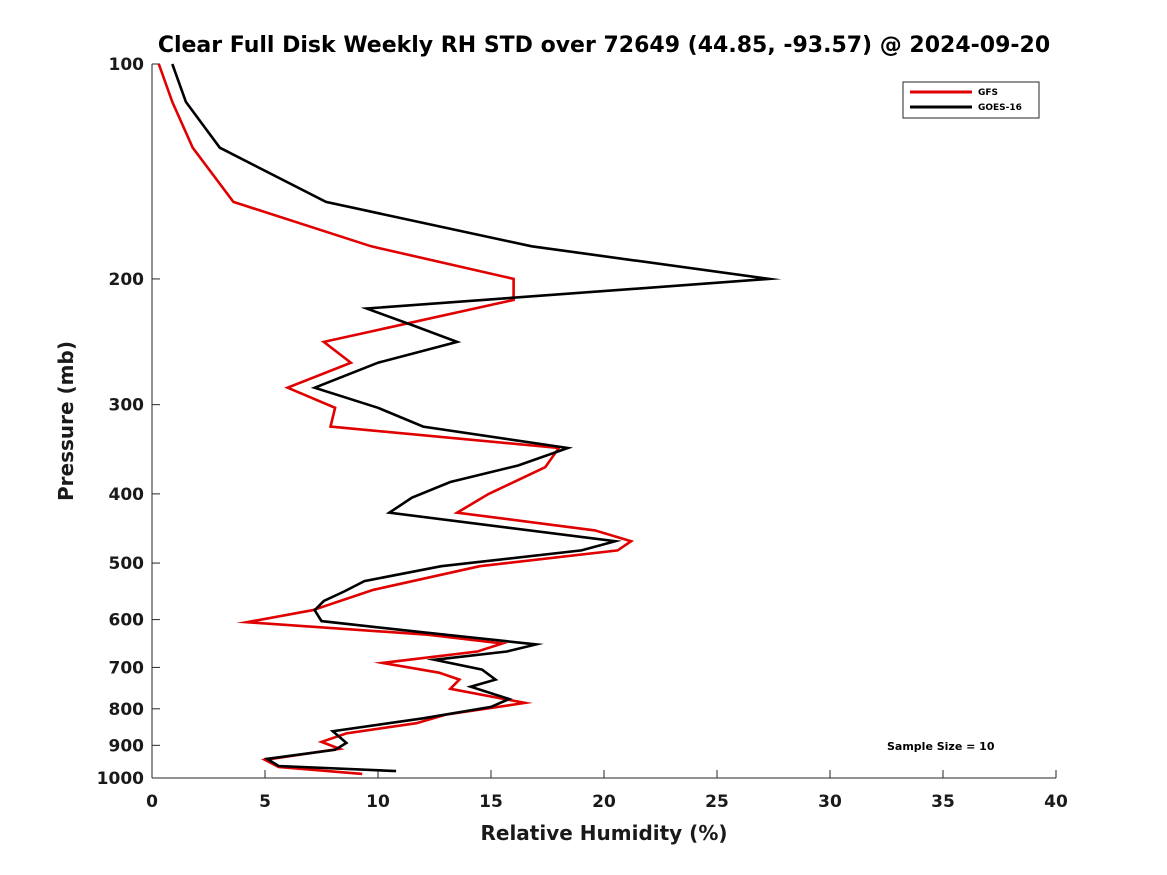  Describe the element at coordinates (127, 280) in the screenshot. I see `y-tick-label: 200` at that location.